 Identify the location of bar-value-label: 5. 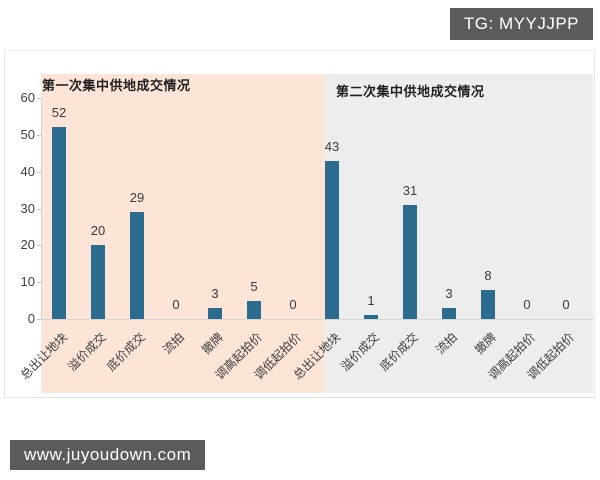
(254, 286).